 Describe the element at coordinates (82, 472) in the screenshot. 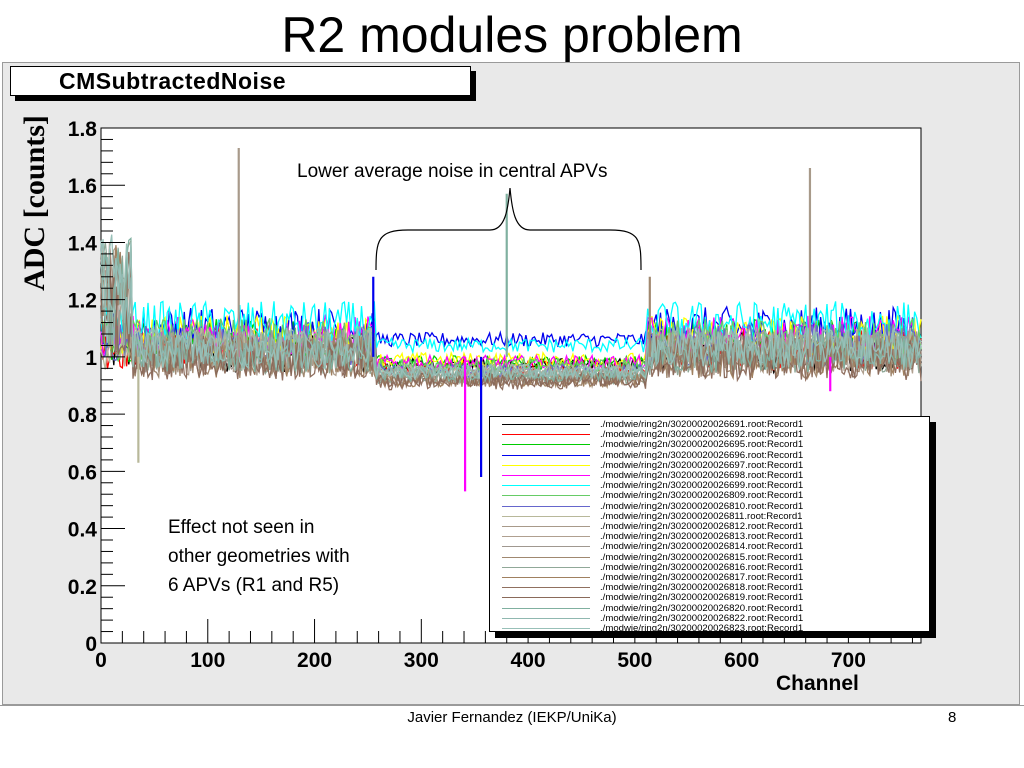

I see `y-tick-label: 0.6` at that location.